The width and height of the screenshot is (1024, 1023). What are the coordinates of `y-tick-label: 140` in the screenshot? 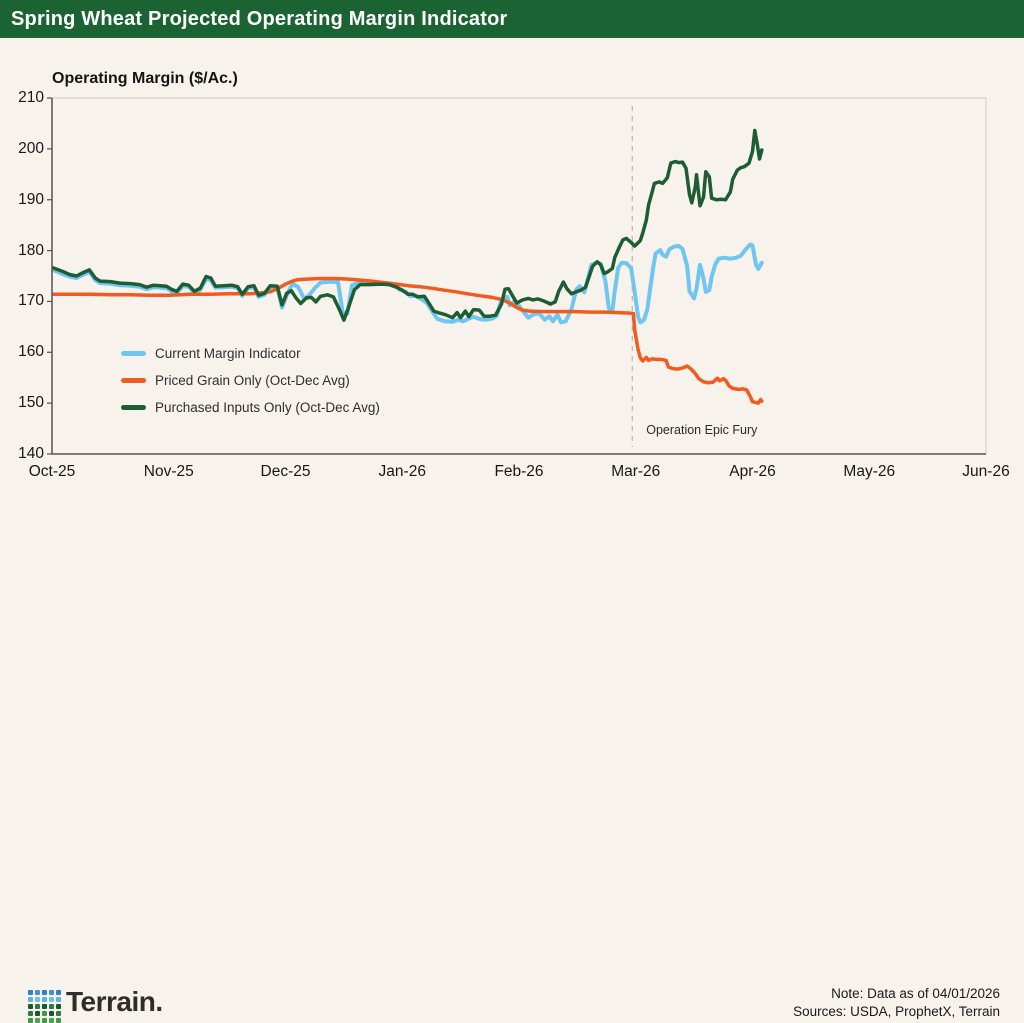 It's located at (31, 453).